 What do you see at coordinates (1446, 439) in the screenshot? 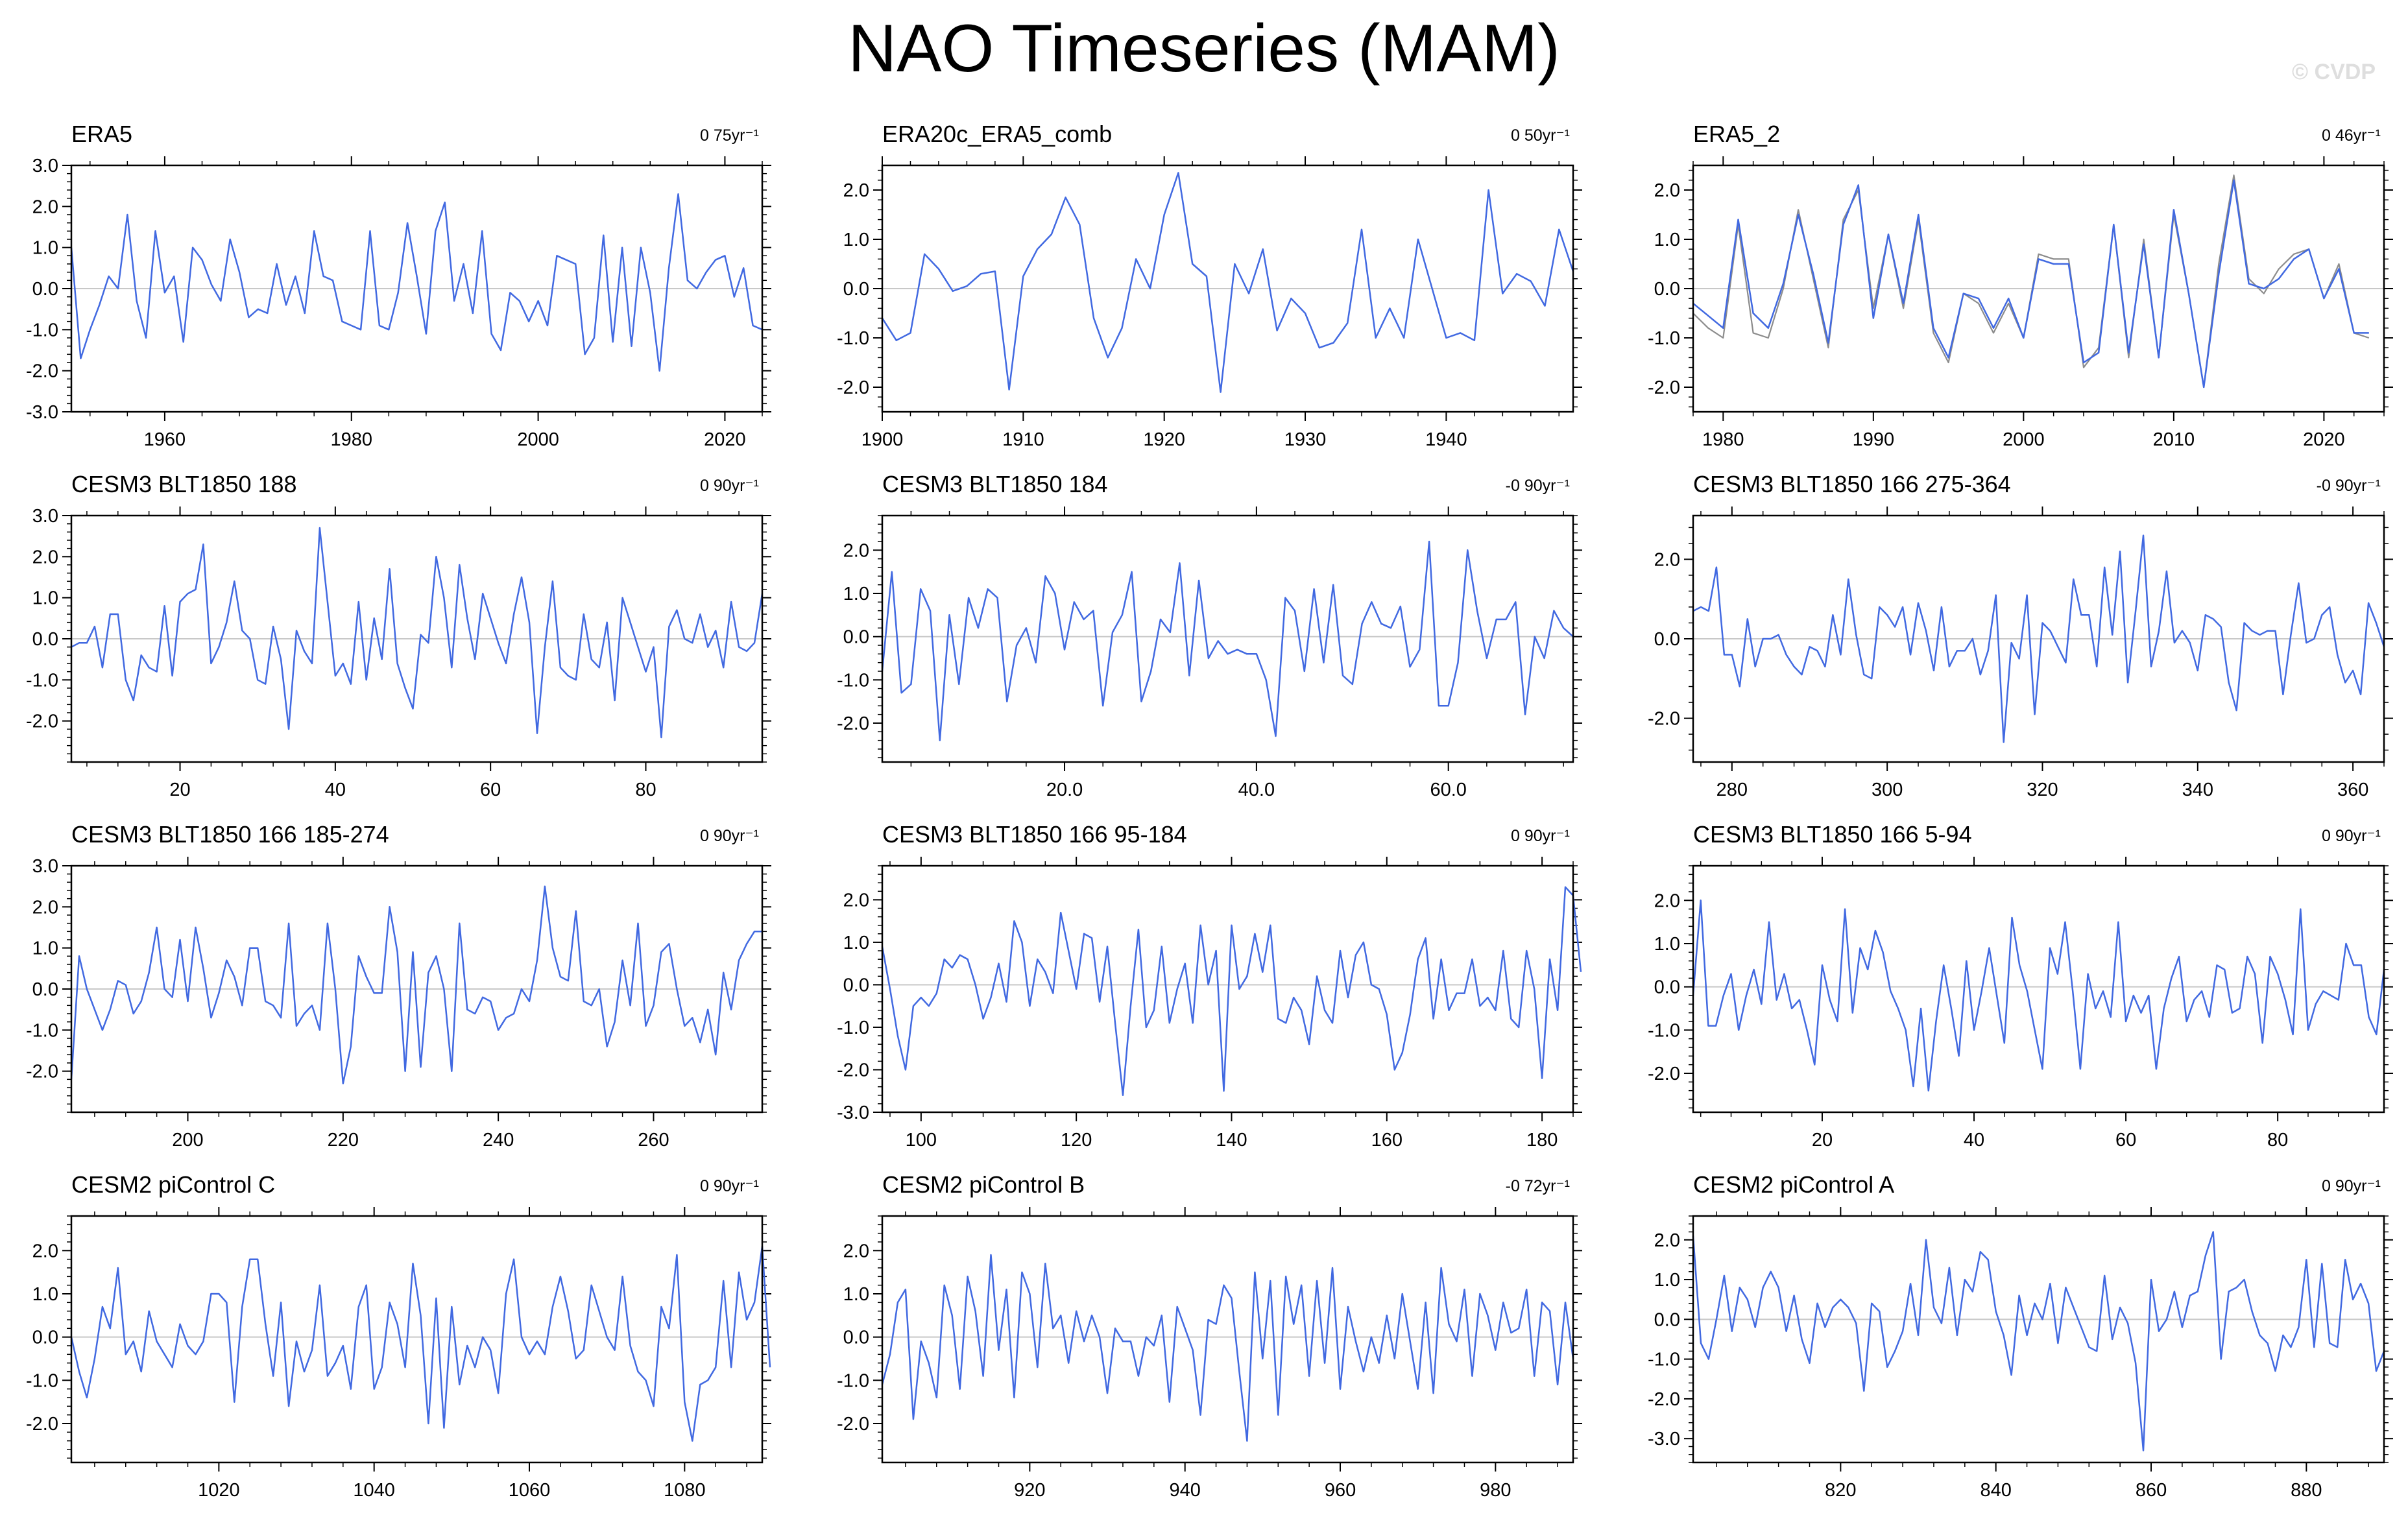
I see `x-tick-label: 1940` at bounding box center [1446, 439].